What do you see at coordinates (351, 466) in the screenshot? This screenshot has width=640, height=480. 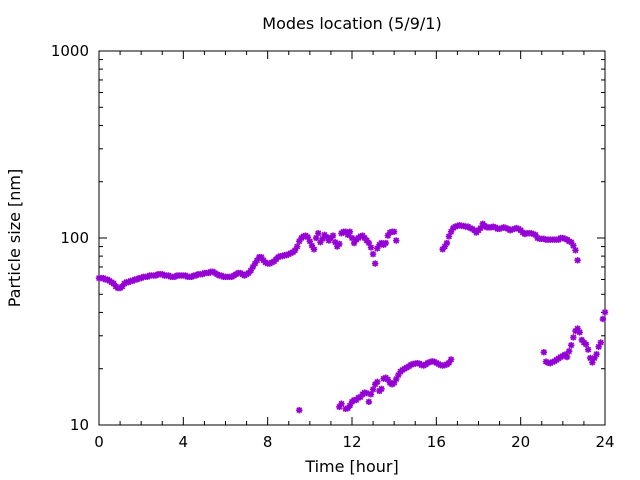 I see `x-axis-label: Time [hour]` at bounding box center [351, 466].